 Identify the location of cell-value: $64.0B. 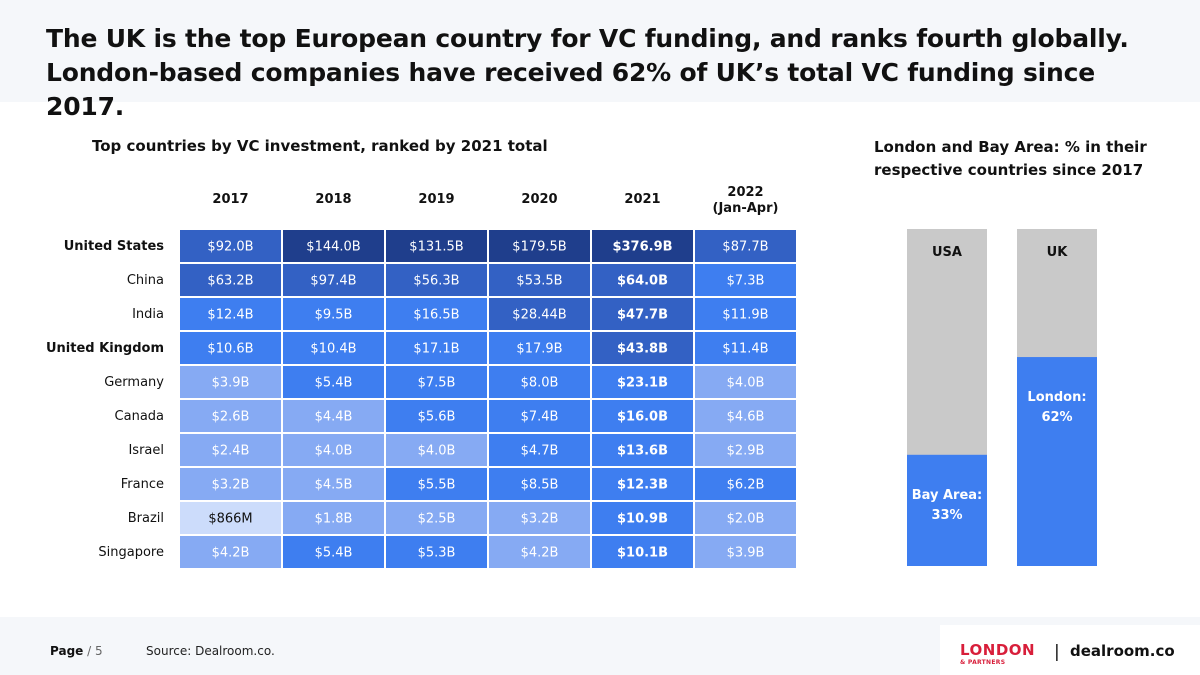
(642, 281).